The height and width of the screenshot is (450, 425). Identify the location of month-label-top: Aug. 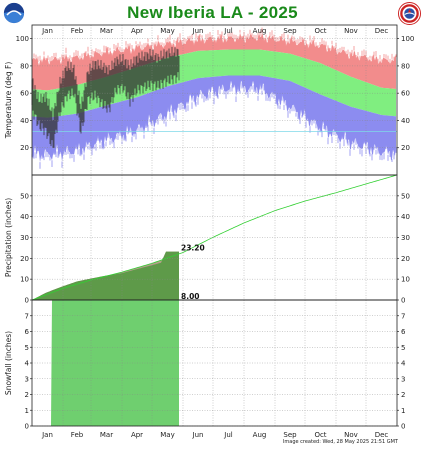
(260, 31).